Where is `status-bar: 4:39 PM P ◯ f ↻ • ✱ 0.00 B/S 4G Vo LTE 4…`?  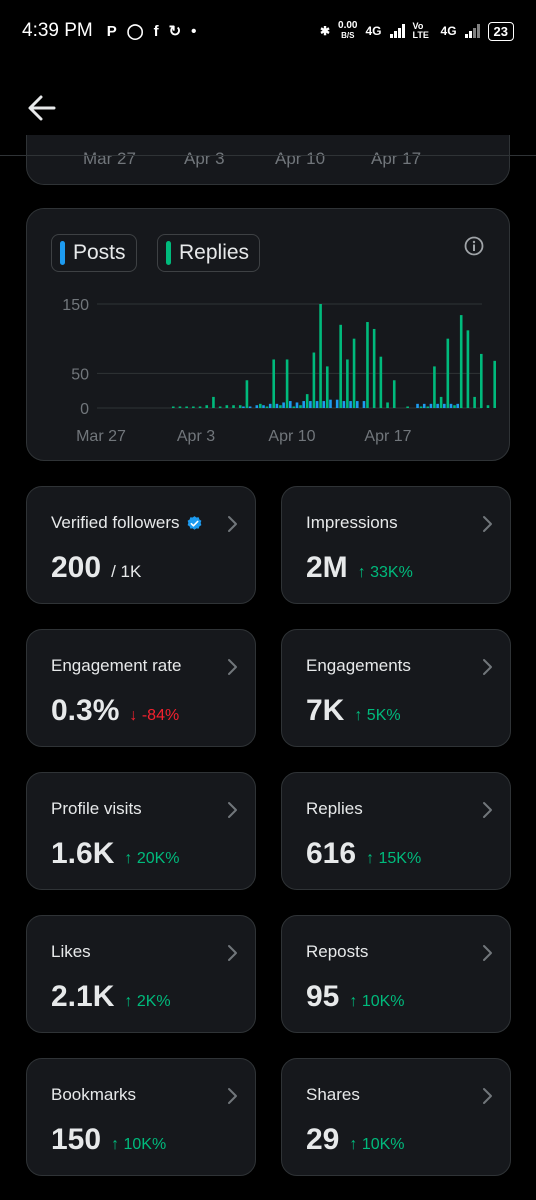
status-bar: 4:39 PM P ◯ f ↻ • ✱ 0.00 B/S 4G Vo LTE 4… is located at coordinates (268, 31).